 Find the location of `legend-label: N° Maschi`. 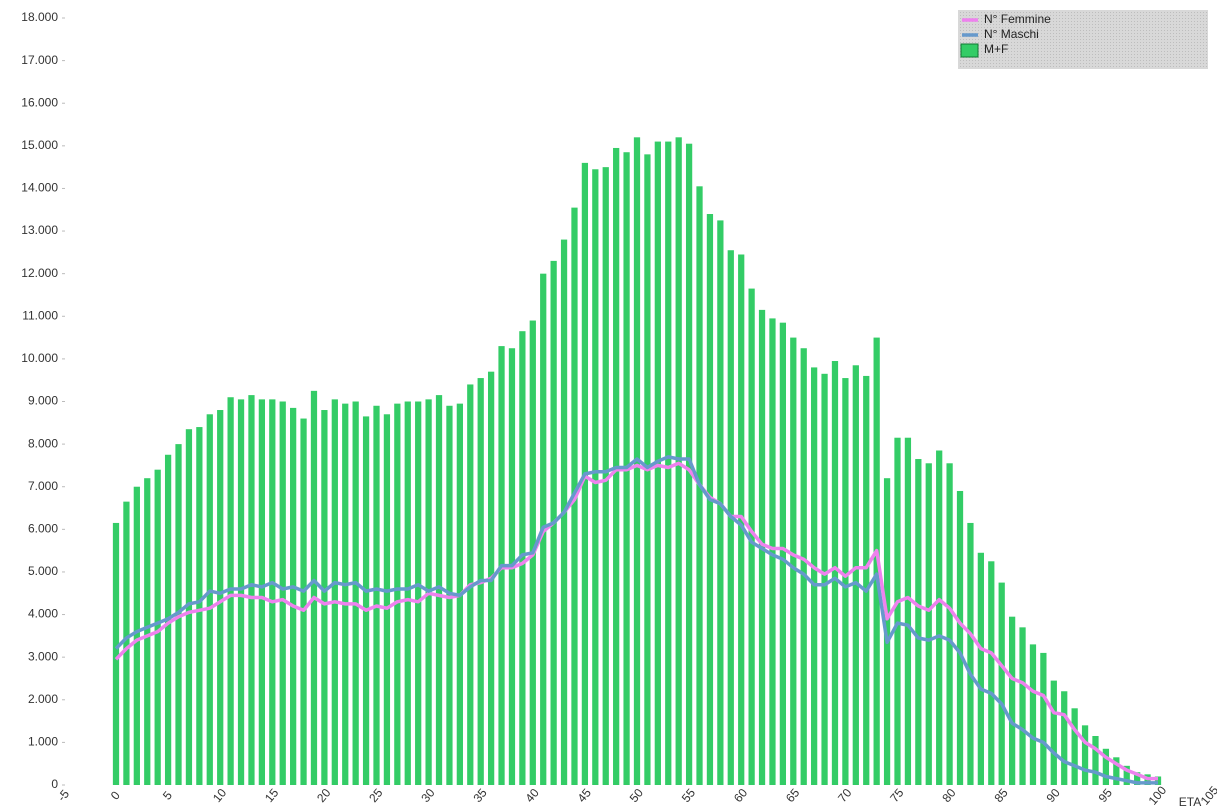

legend-label: N° Maschi is located at coordinates (1011, 34).